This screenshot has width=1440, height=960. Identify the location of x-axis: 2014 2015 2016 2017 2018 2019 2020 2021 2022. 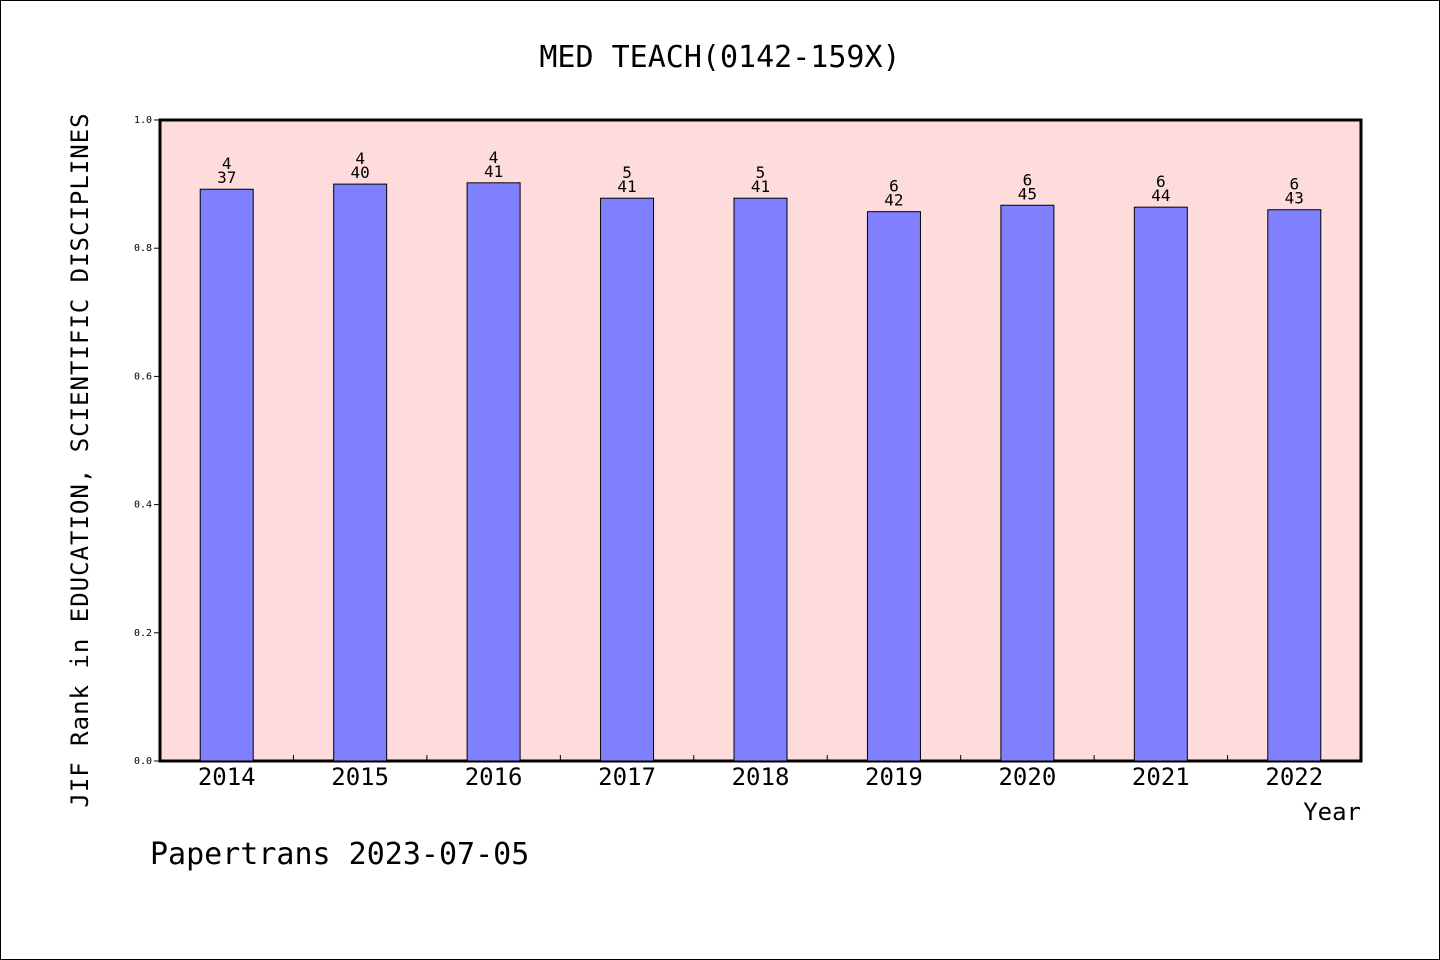
(760, 773).